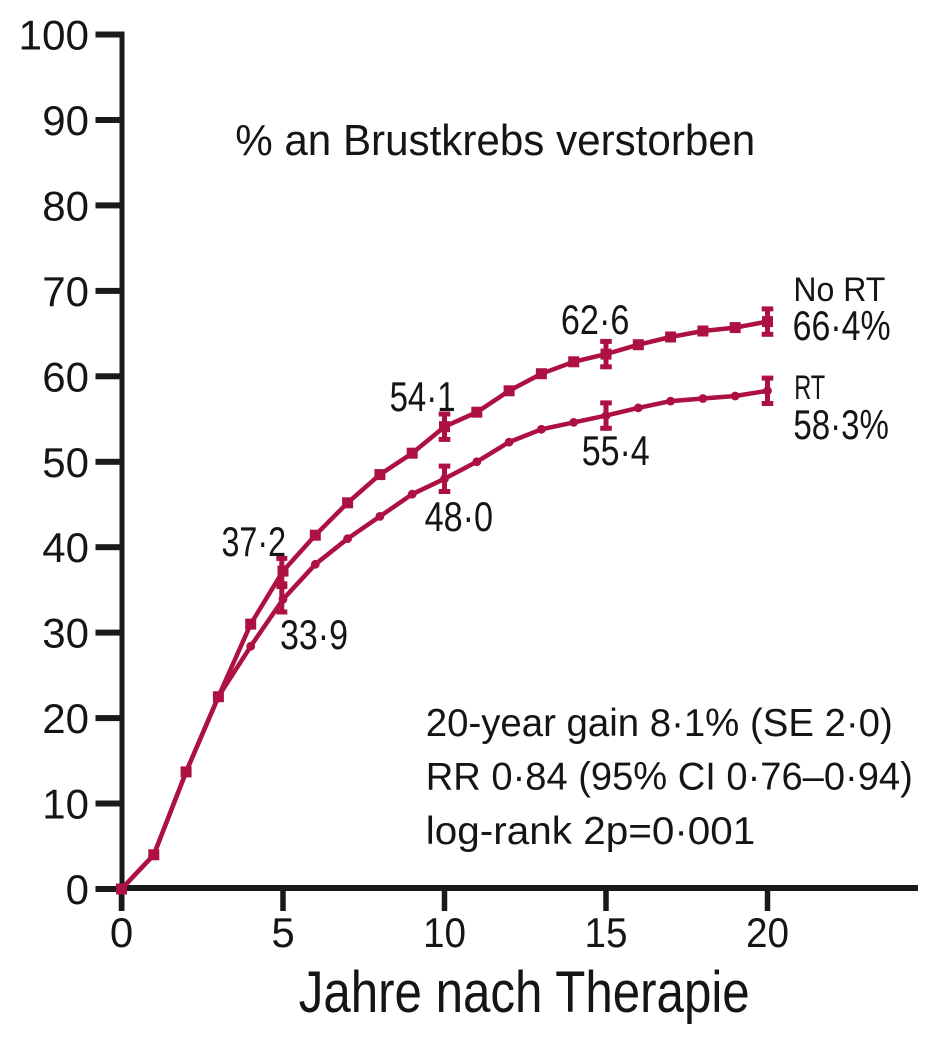  I want to click on svg-text: 60, so click(65, 376).